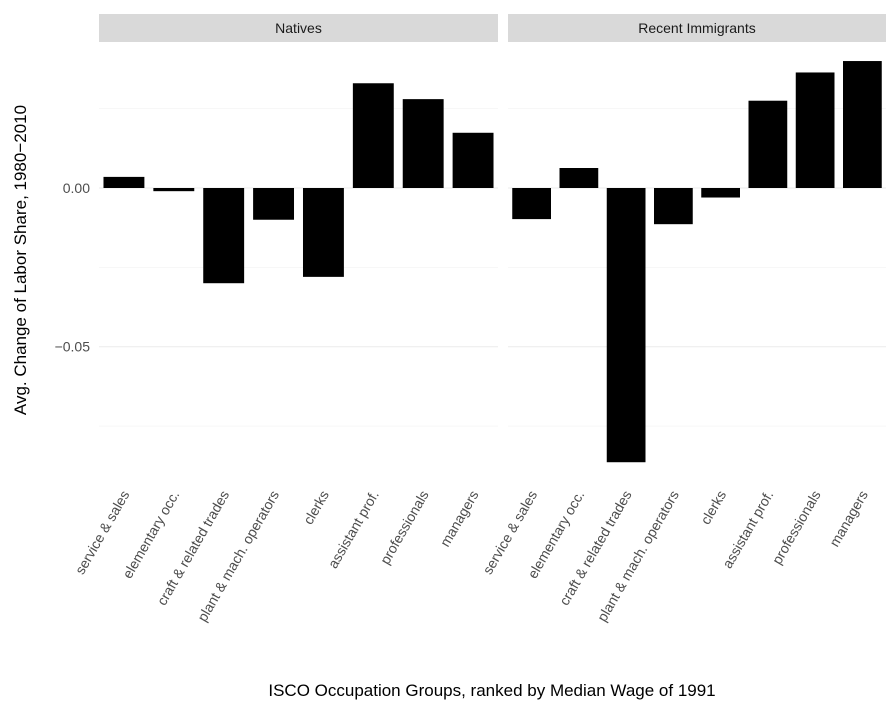 This screenshot has width=886, height=718. Describe the element at coordinates (73, 347) in the screenshot. I see `y-tick-label: −0.05` at that location.